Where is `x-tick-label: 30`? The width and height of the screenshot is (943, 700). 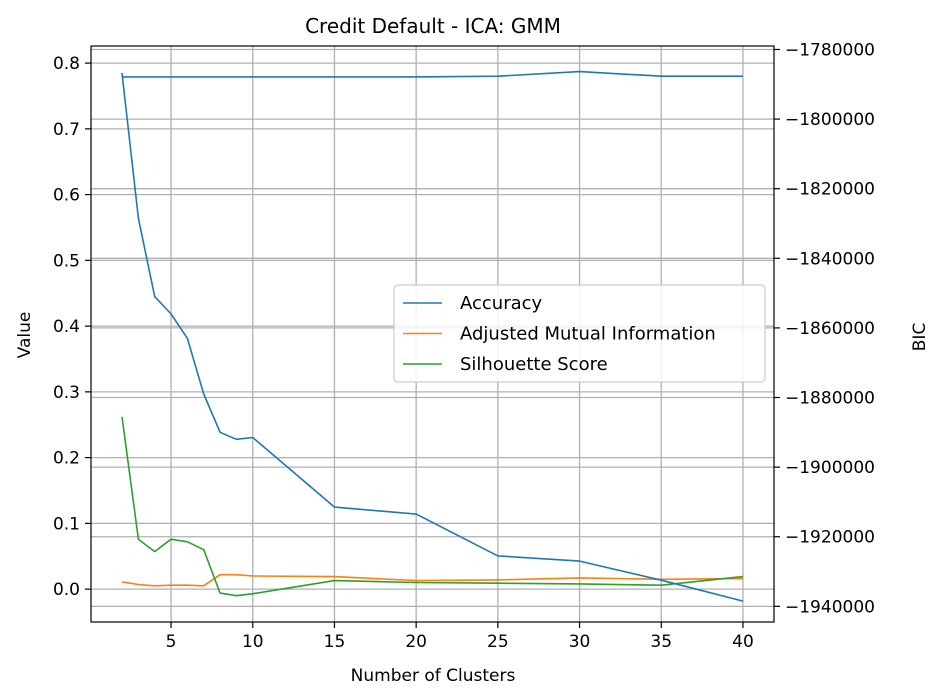 x-tick-label: 30 is located at coordinates (580, 642).